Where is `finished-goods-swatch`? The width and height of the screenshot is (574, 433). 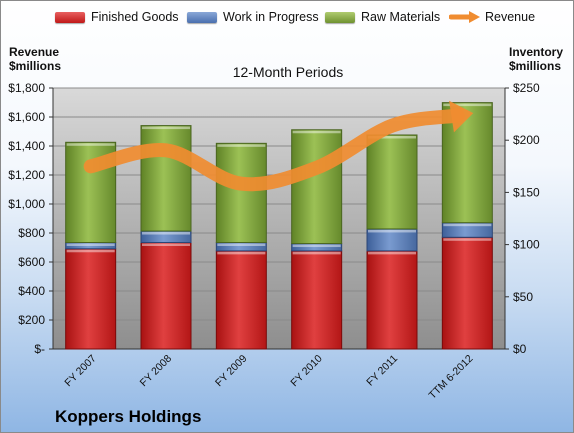
finished-goods-swatch is located at coordinates (70, 17).